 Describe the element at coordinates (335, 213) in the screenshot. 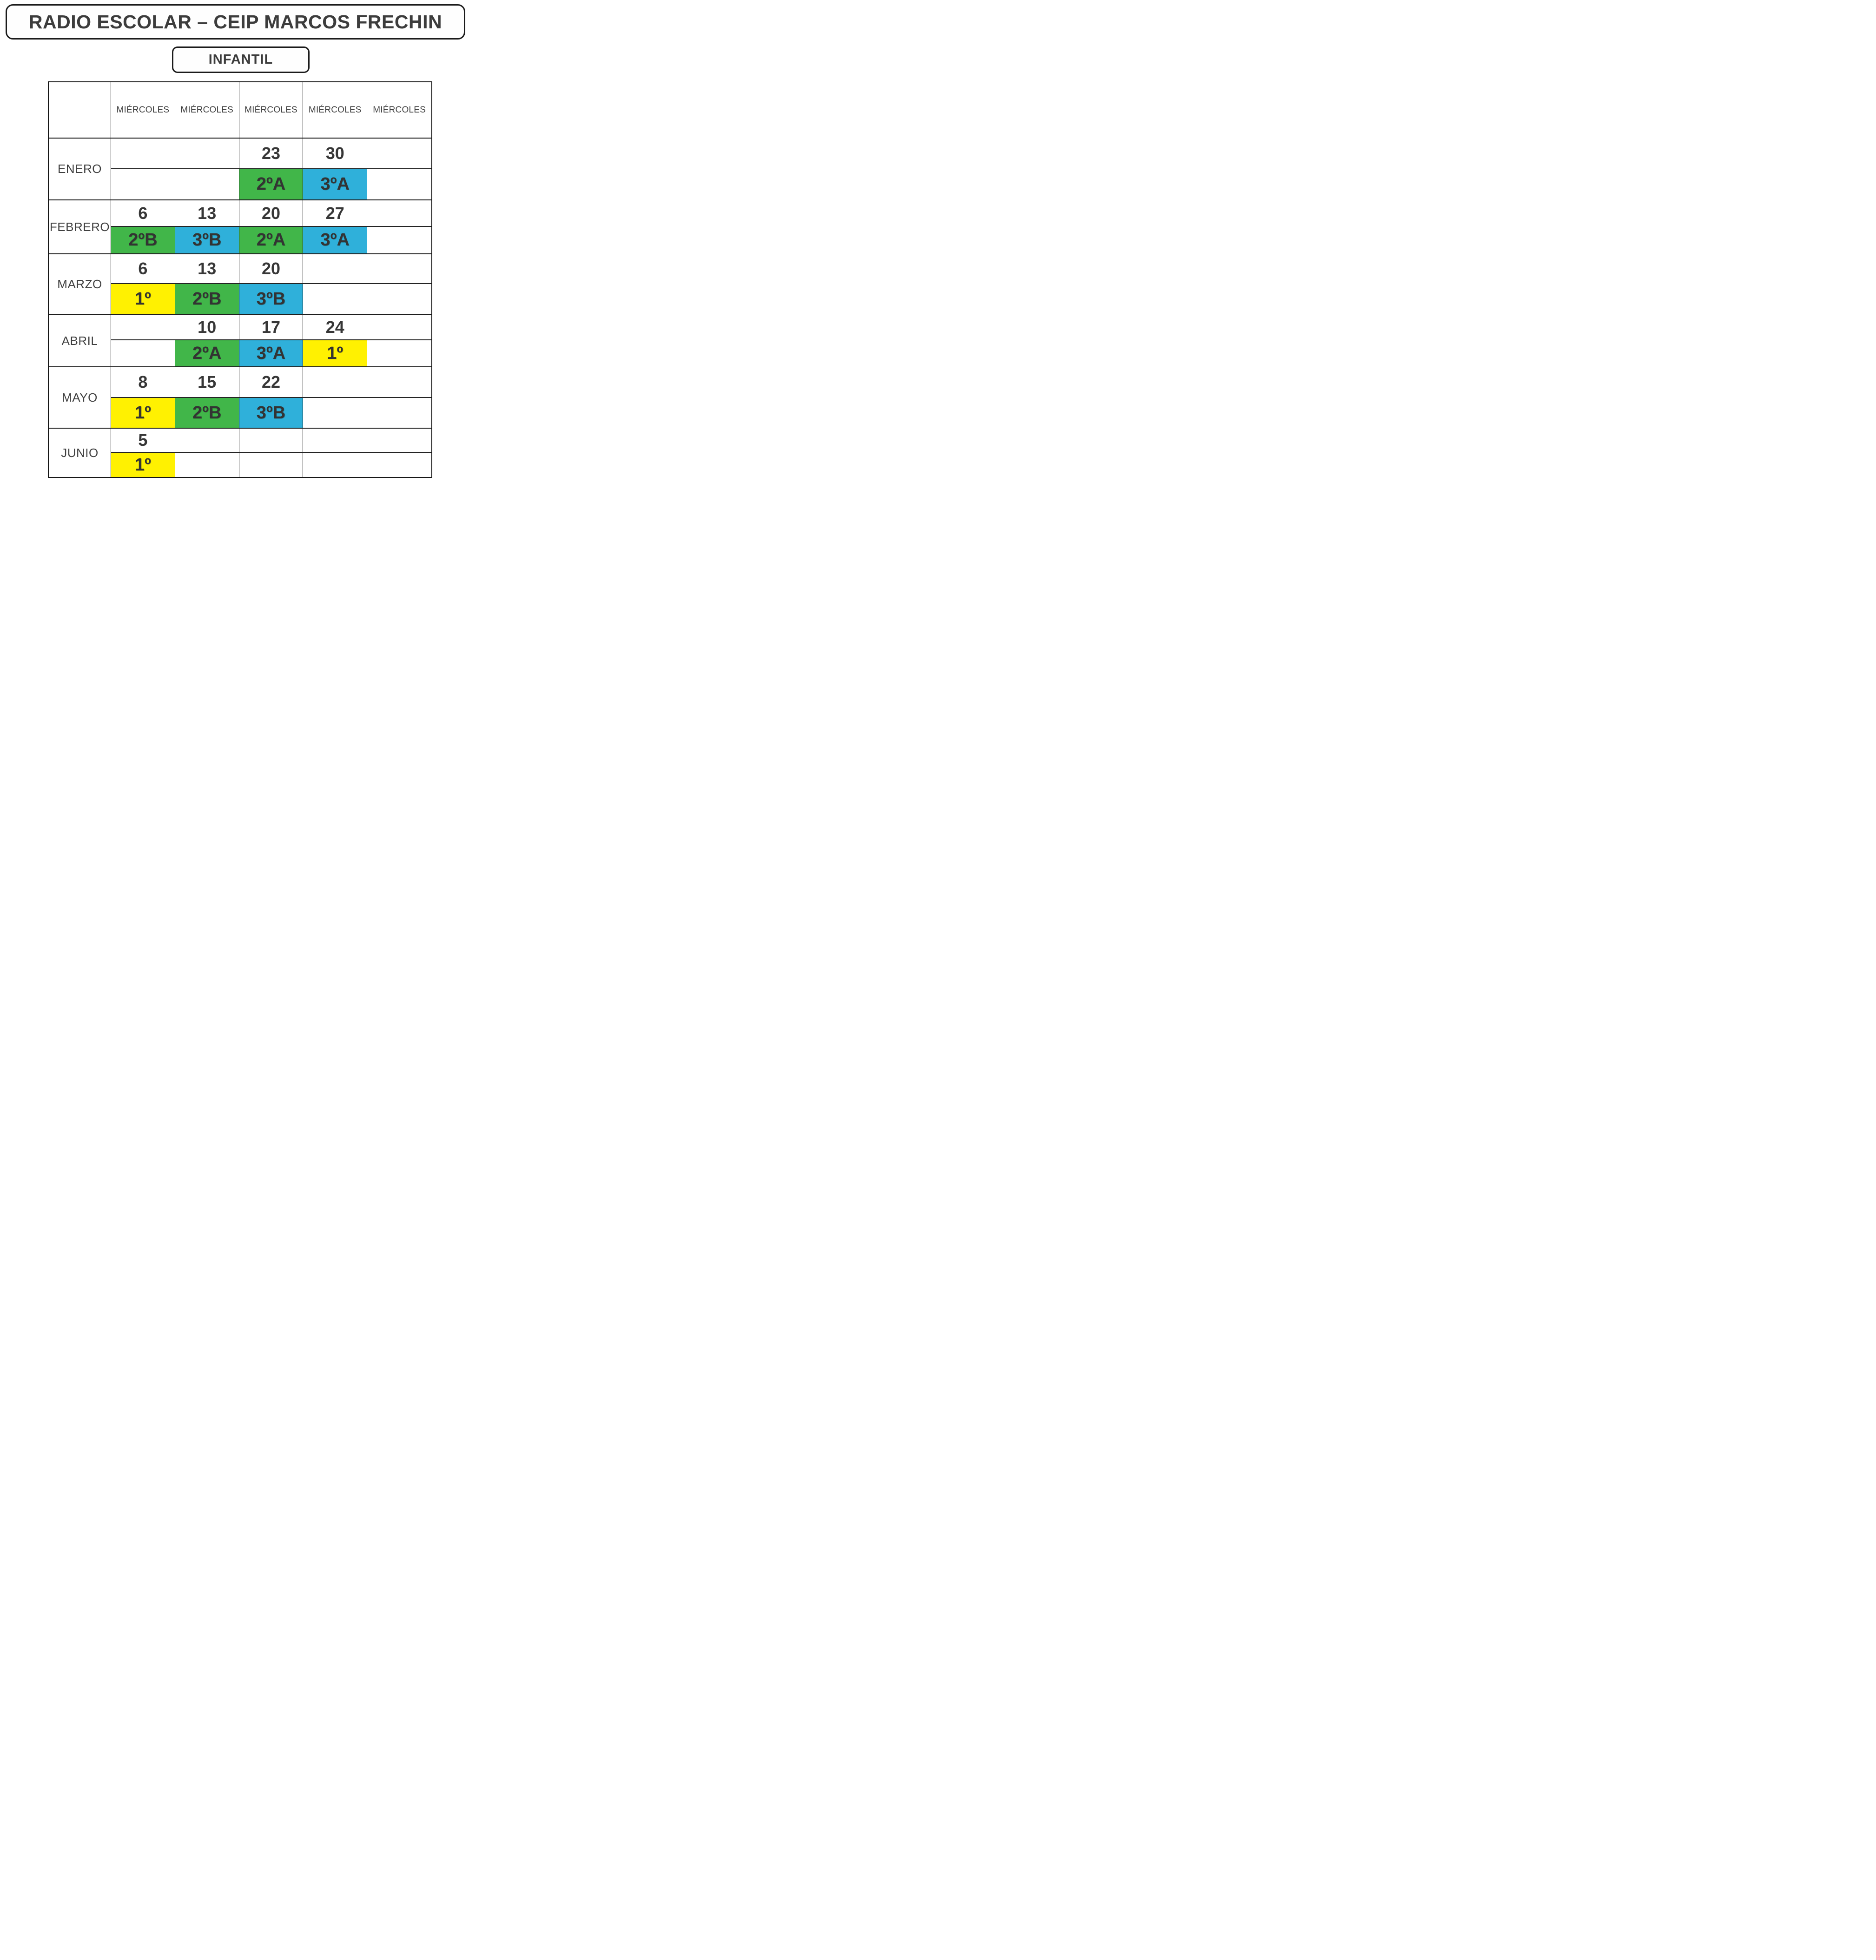

I see `date-cell: 27` at that location.